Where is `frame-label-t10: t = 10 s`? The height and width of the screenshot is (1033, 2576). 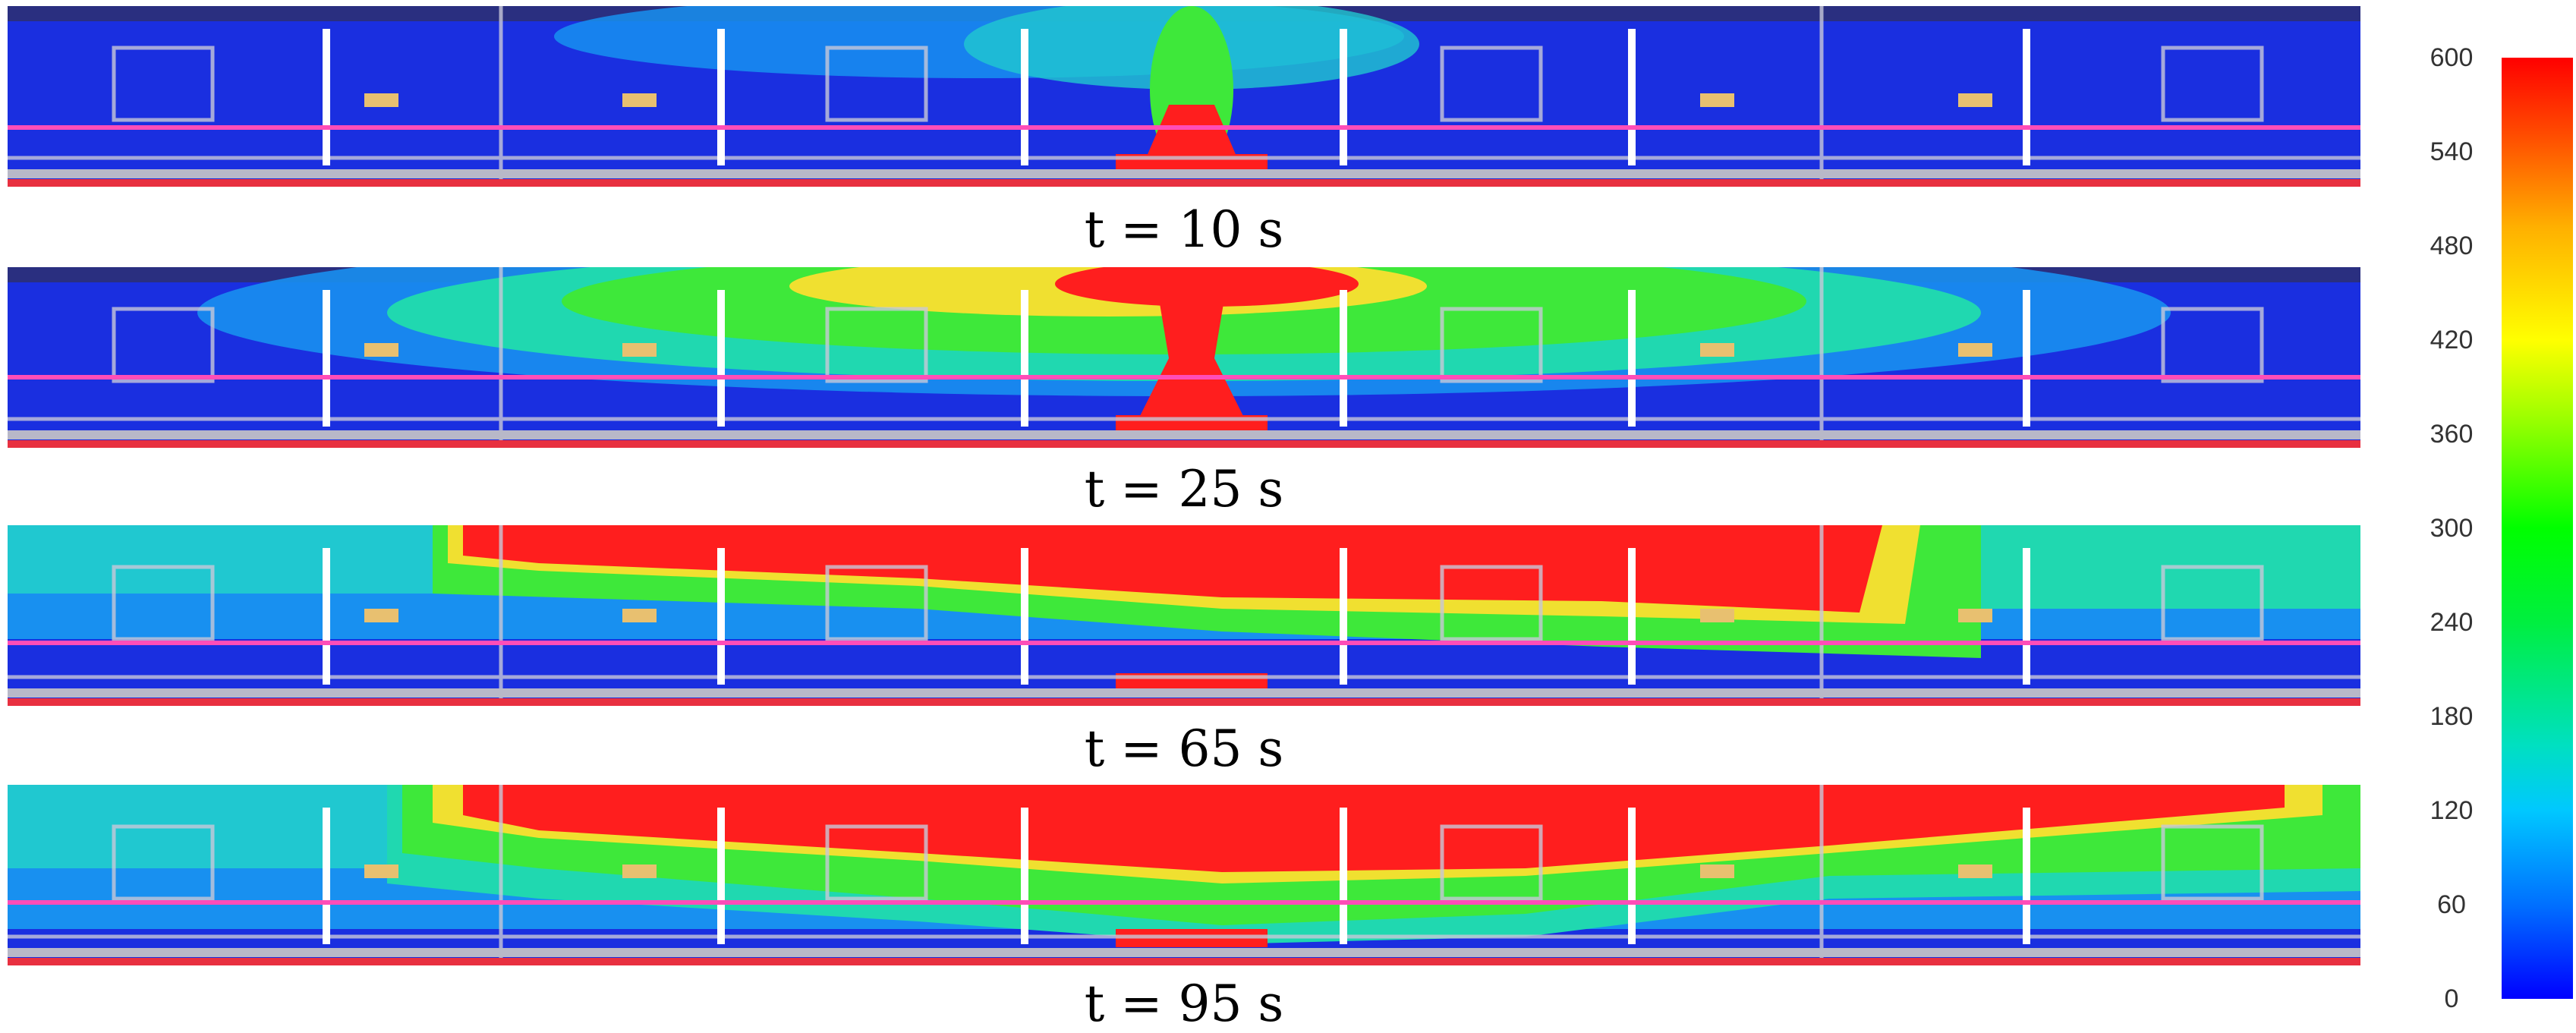
frame-label-t10: t = 10 s is located at coordinates (1184, 230).